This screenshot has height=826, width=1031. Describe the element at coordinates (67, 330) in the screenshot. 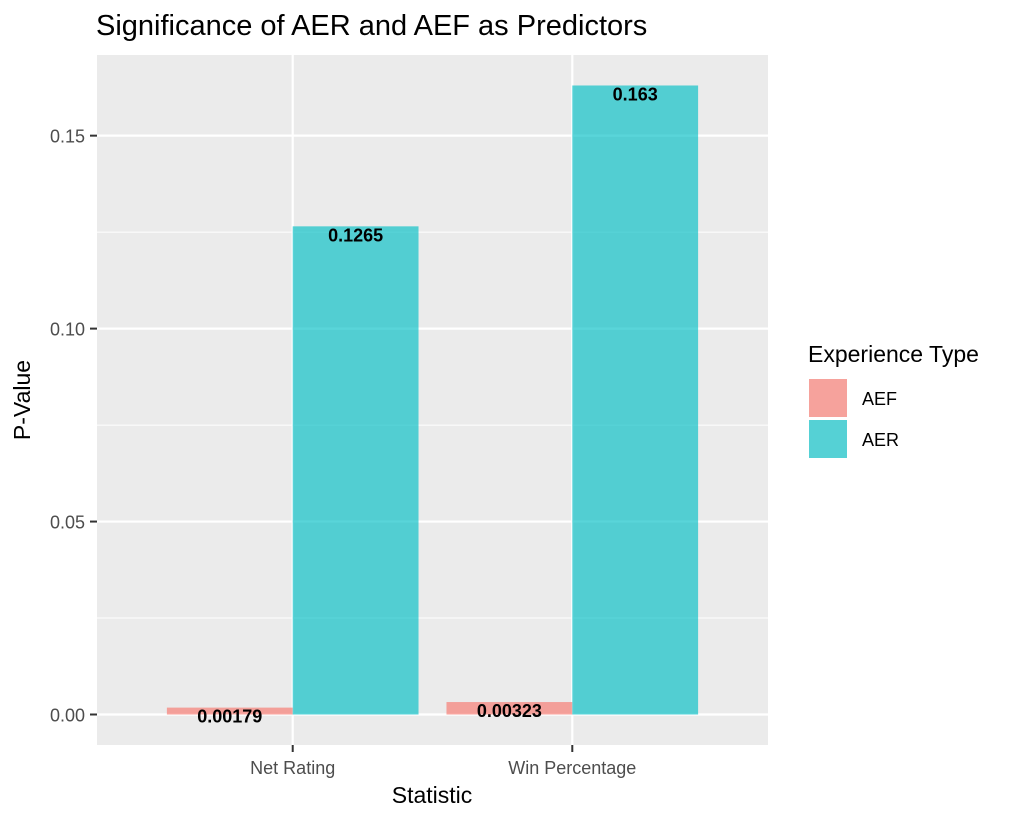

I see `y-tick-label: 0.10` at that location.